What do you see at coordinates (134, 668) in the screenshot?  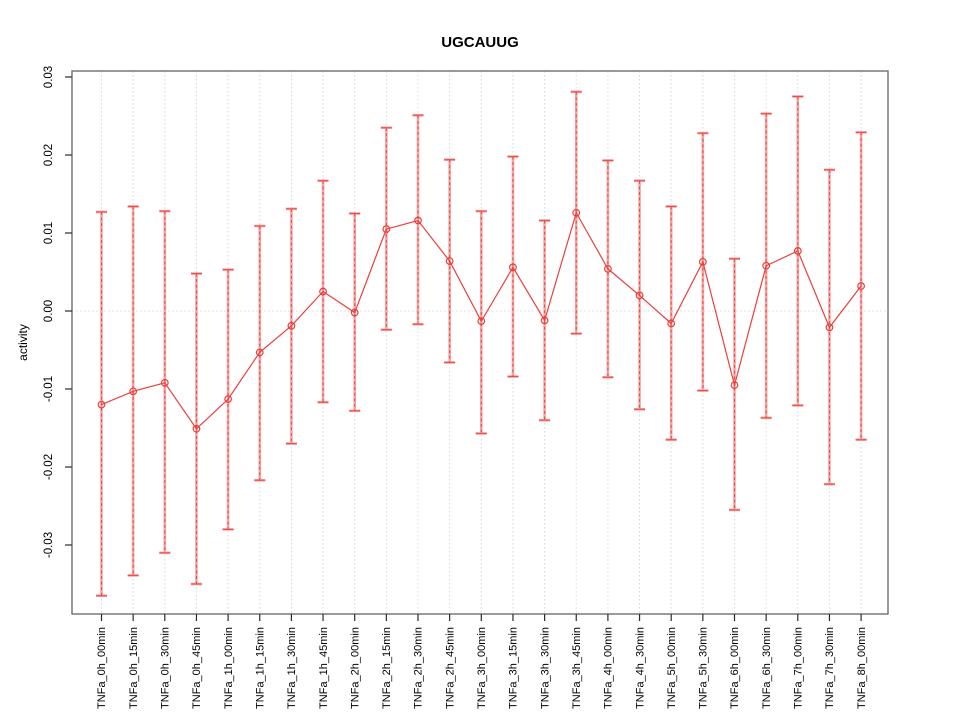 I see `x-tick-label: TNFa_0h_15min` at bounding box center [134, 668].